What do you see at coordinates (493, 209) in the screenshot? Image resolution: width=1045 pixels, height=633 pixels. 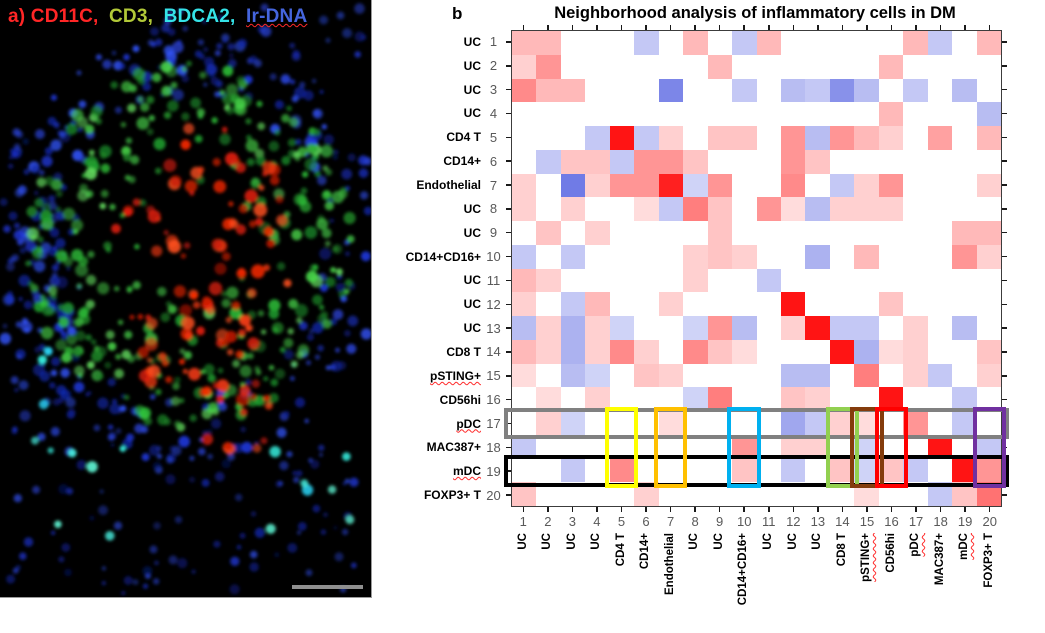 I see `row-label-number: 8` at bounding box center [493, 209].